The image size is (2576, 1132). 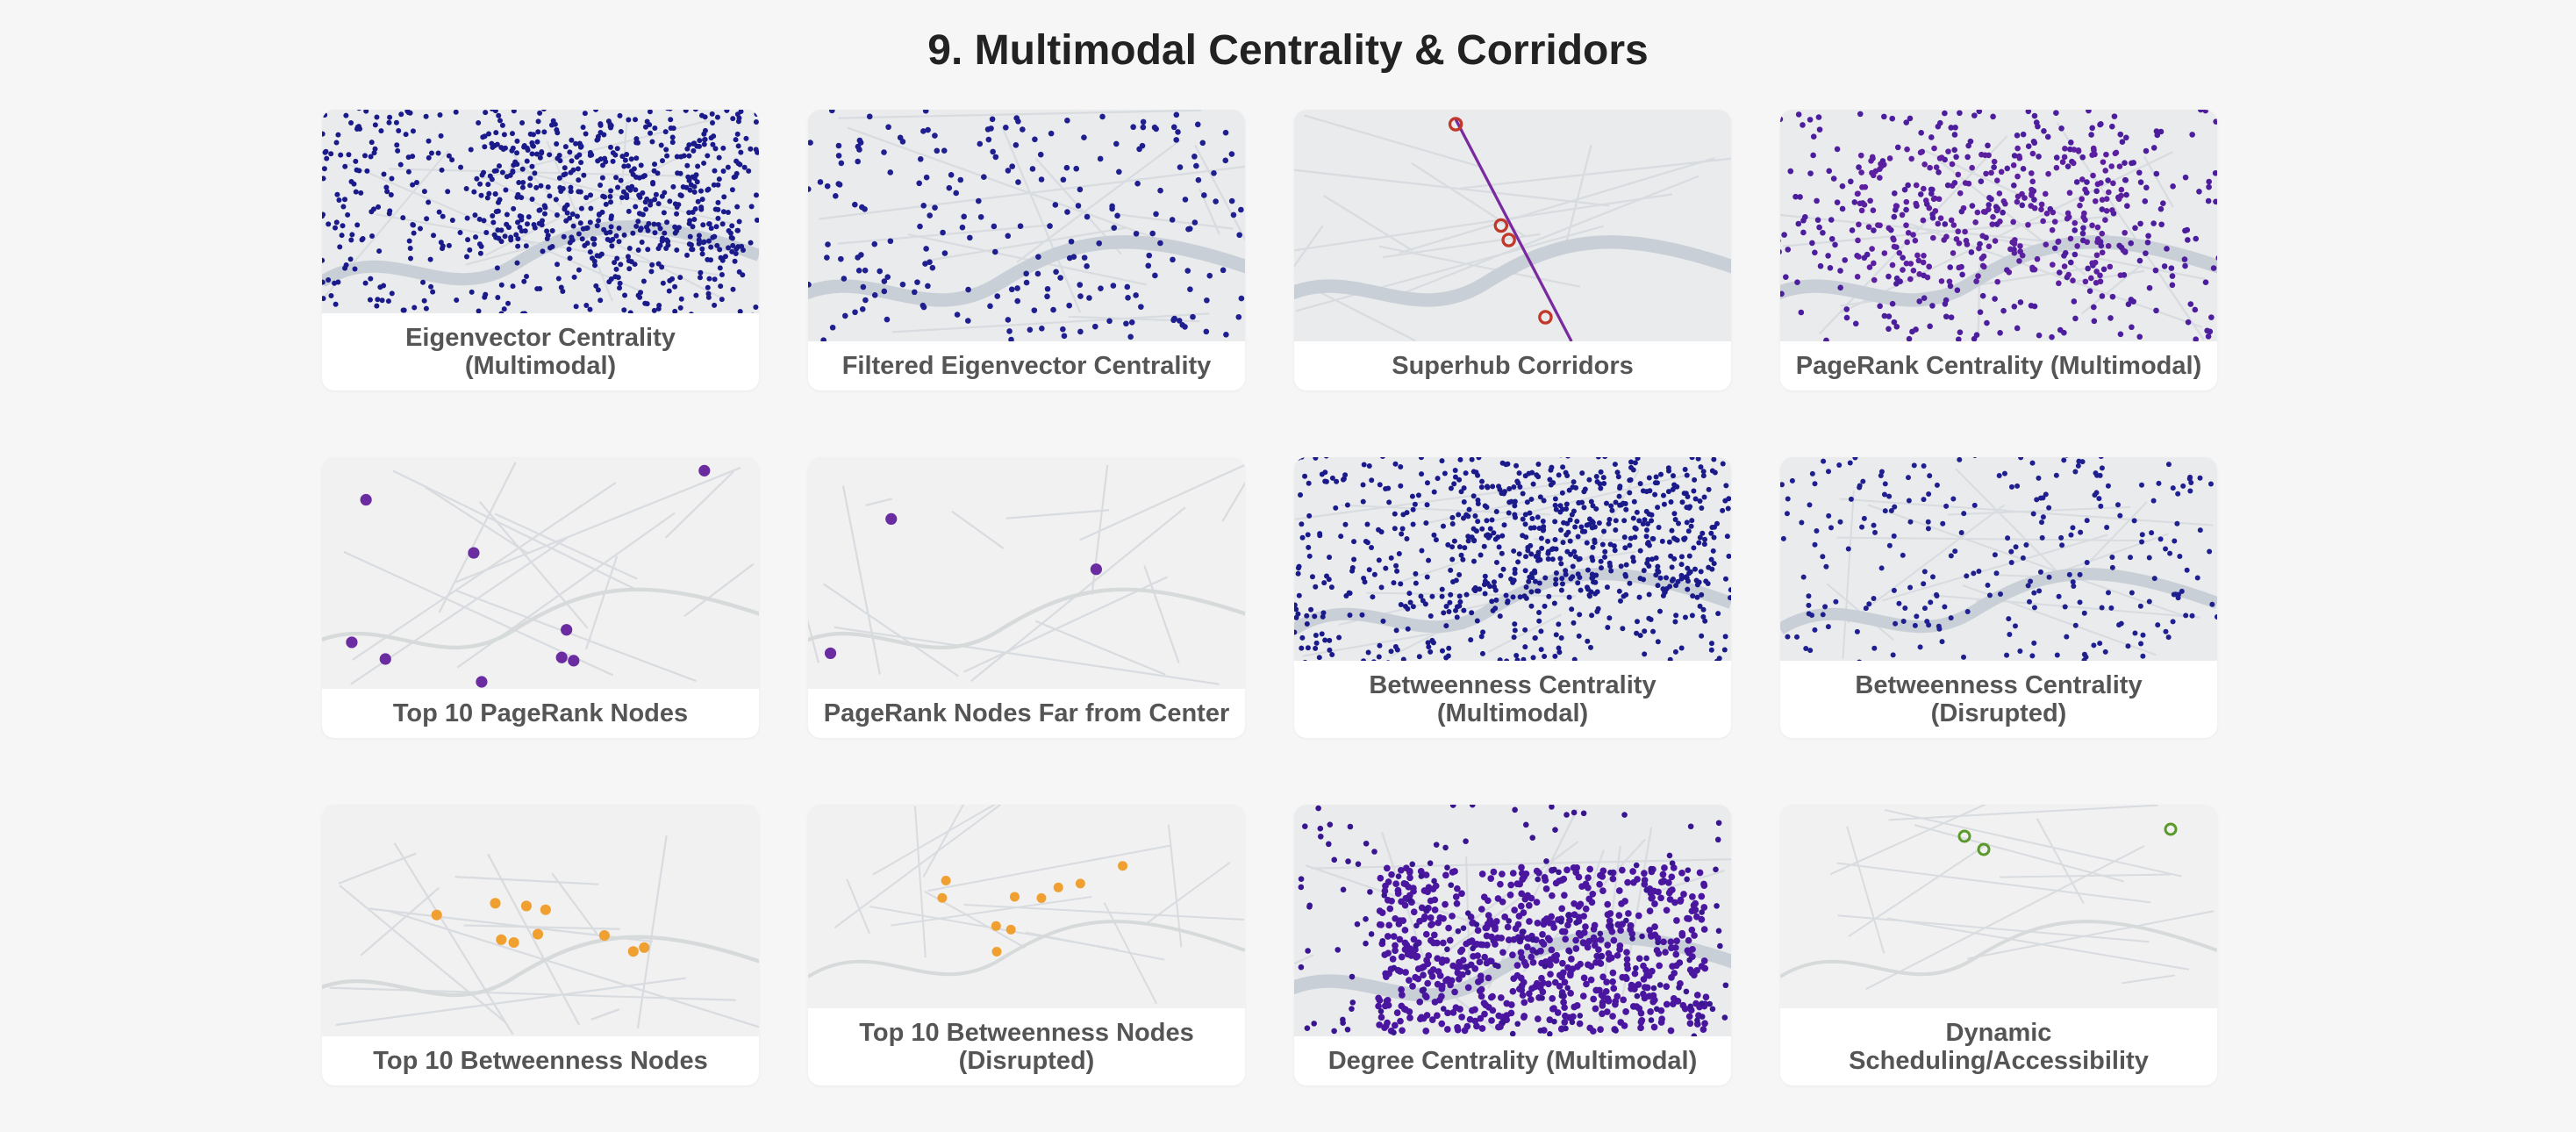 What do you see at coordinates (1026, 945) in the screenshot?
I see `map-card: Top 10 Betweenness Nodes (Disrupted)` at bounding box center [1026, 945].